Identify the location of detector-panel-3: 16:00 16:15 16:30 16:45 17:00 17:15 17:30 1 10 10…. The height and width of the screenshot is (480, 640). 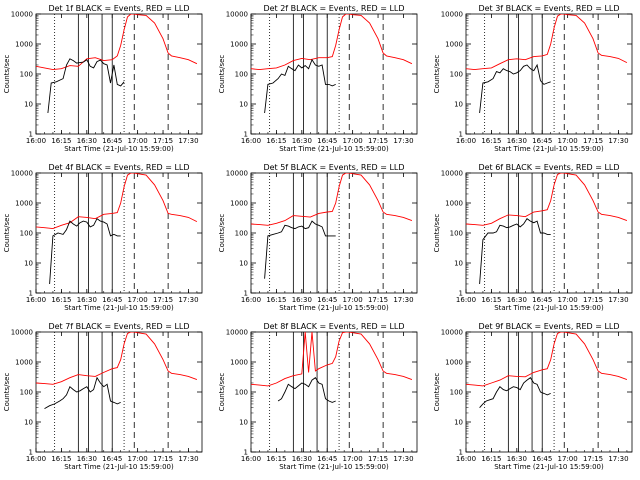
(533, 78).